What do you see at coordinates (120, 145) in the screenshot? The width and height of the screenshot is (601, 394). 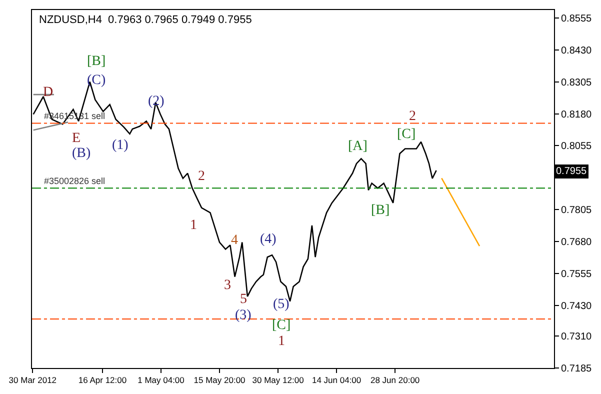 I see `annotation: (1)` at bounding box center [120, 145].